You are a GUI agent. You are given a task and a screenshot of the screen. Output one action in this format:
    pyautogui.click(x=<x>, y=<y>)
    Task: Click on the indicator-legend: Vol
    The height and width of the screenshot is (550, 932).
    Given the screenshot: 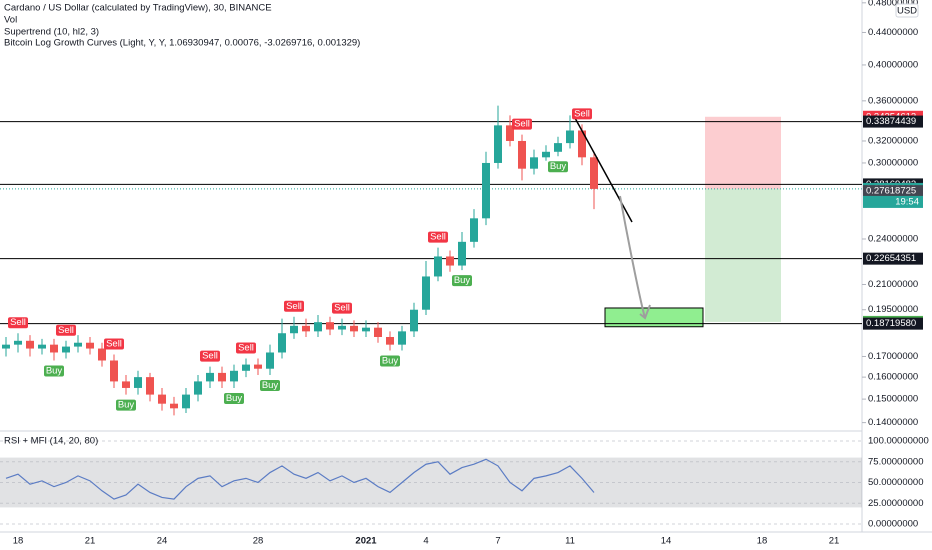 What is the action you would take?
    pyautogui.click(x=10, y=20)
    